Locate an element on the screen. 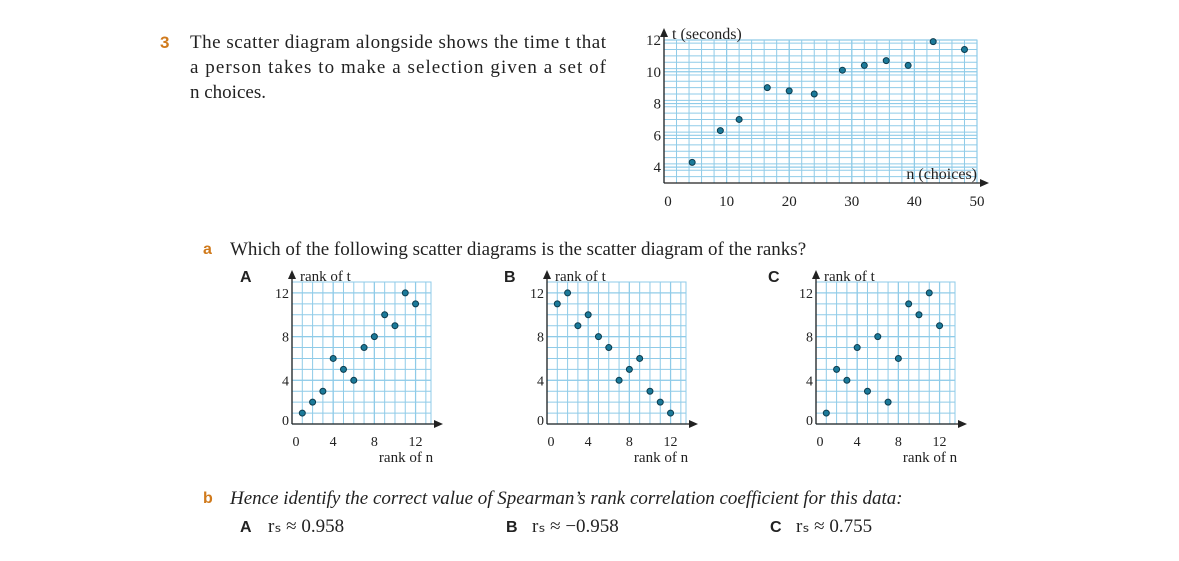 Image resolution: width=1179 pixels, height=561 pixels. x-axis-title: n (choices) is located at coordinates (941, 174).